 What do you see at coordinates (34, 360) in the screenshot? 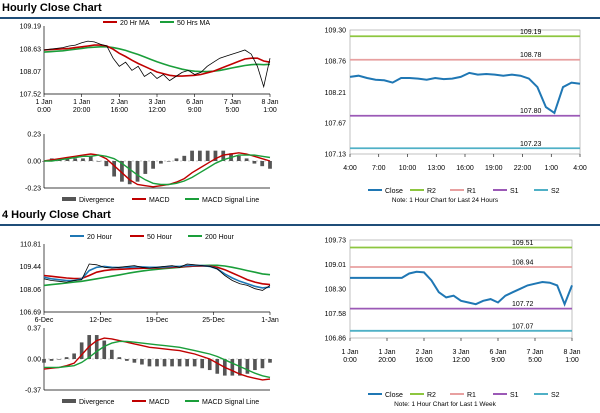
I see `y-tick-label: 0.00` at bounding box center [34, 360].